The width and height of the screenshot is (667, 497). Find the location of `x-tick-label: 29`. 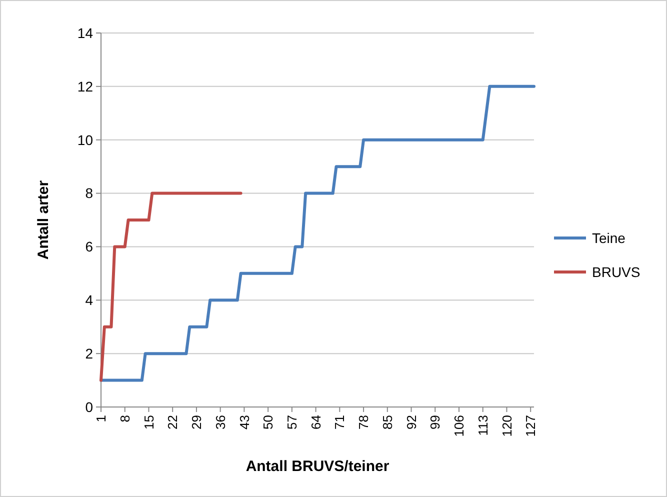

x-tick-label: 29 is located at coordinates (196, 422).